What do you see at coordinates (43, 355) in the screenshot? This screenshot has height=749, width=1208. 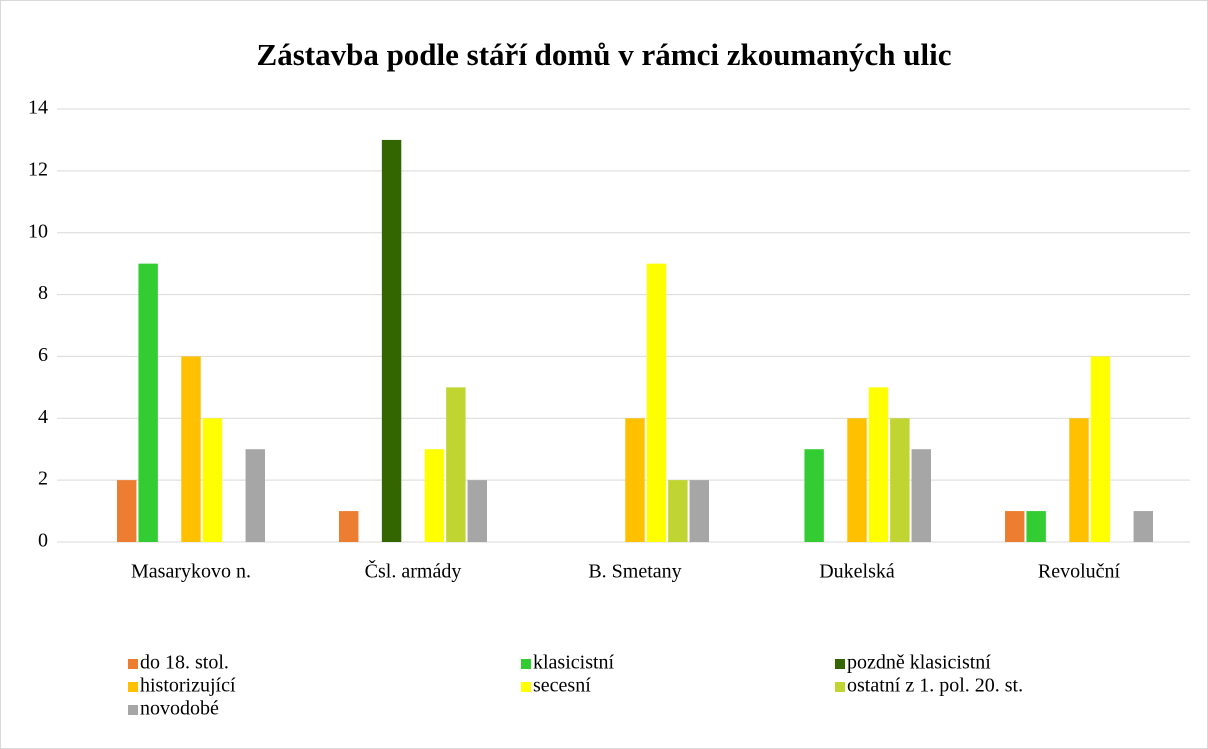 I see `y-tick-label: 6` at bounding box center [43, 355].